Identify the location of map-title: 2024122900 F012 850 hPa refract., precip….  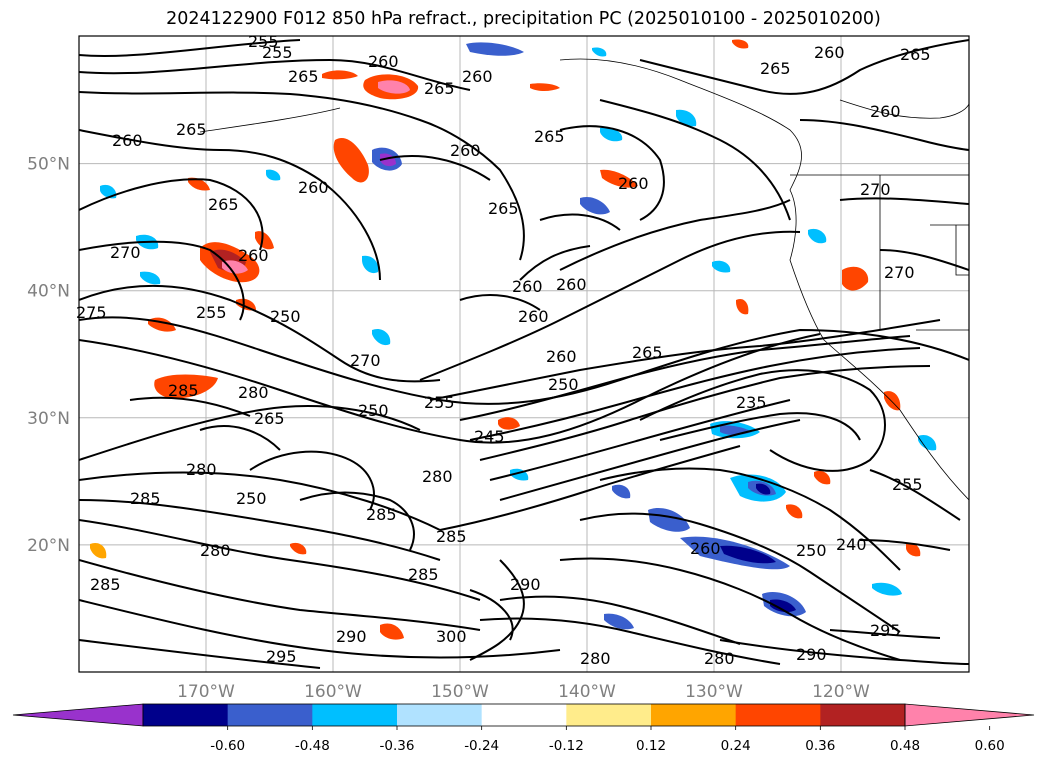
(523, 19).